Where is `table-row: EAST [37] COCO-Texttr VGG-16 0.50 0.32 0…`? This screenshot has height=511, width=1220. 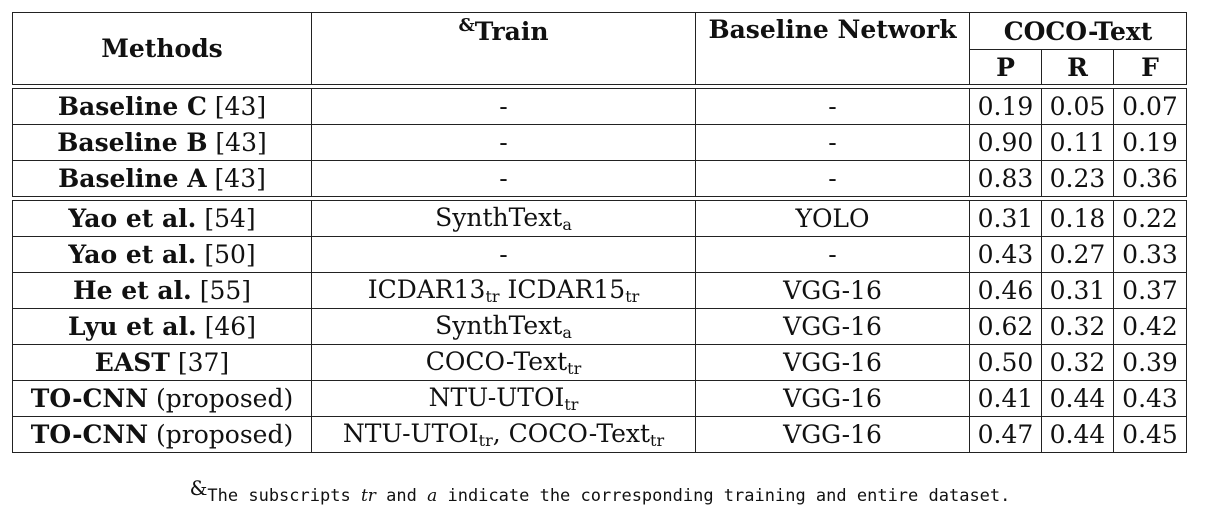
table-row: EAST [37] COCO-Texttr VGG-16 0.50 0.32 0… is located at coordinates (600, 362).